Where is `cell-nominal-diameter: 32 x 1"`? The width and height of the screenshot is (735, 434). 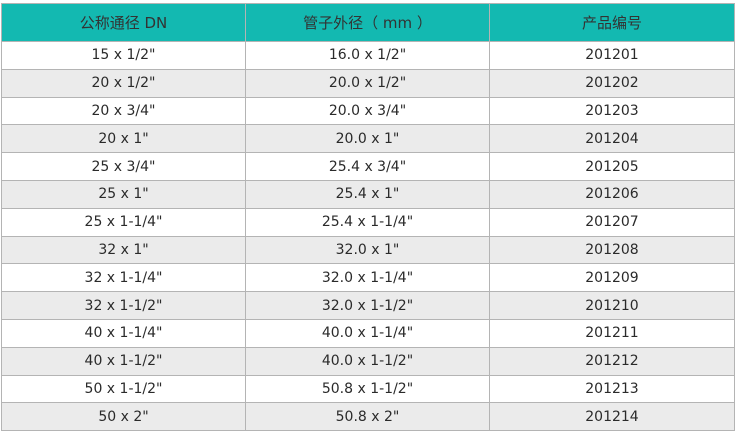 cell-nominal-diameter: 32 x 1" is located at coordinates (123, 250).